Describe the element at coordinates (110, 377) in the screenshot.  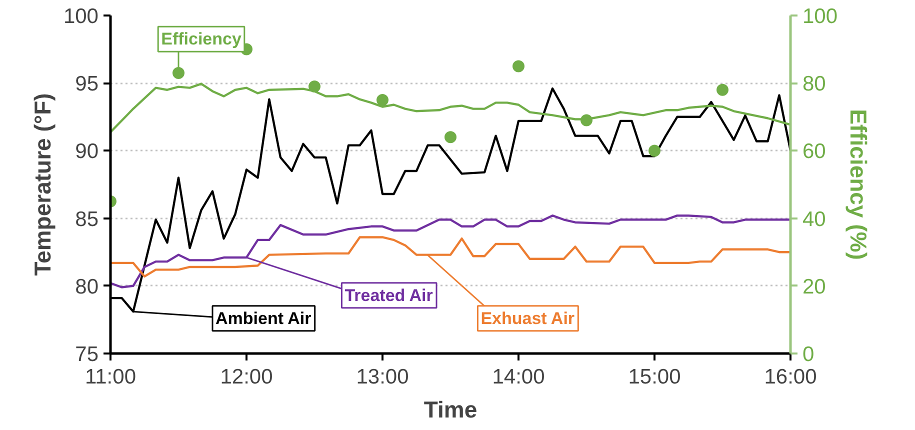
I see `x-tick-label: 11:00` at that location.